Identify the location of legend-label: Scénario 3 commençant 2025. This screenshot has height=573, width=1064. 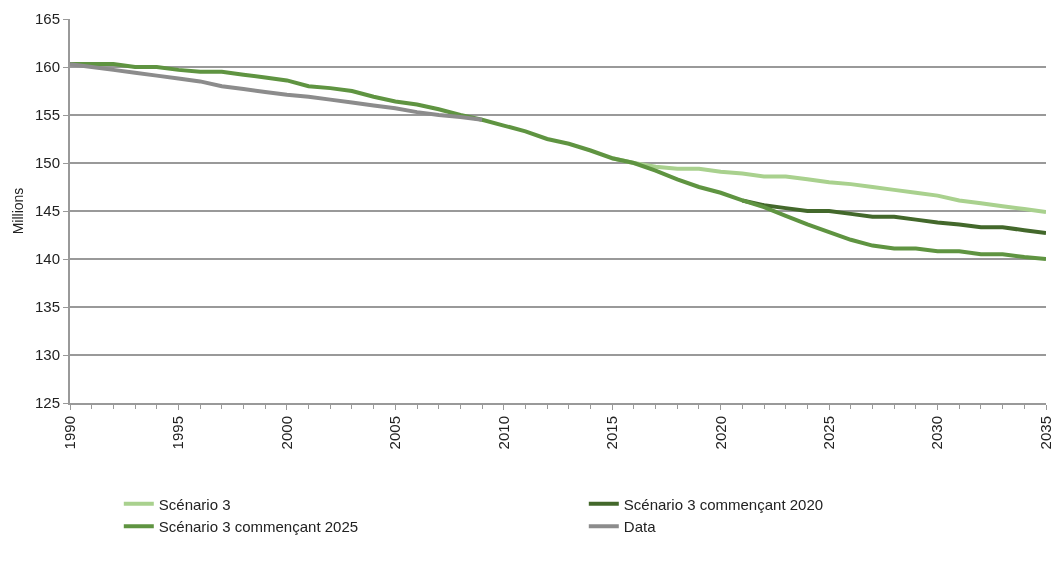
(258, 527).